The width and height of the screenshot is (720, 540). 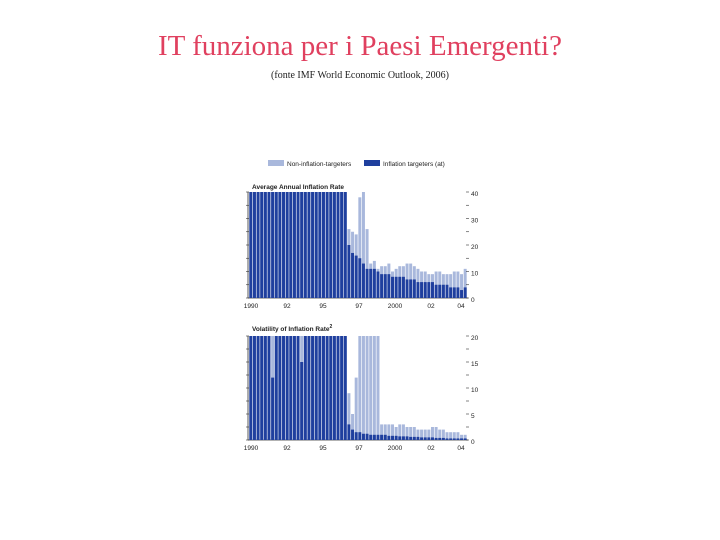 I want to click on chart2-ytick: 20, so click(x=475, y=338).